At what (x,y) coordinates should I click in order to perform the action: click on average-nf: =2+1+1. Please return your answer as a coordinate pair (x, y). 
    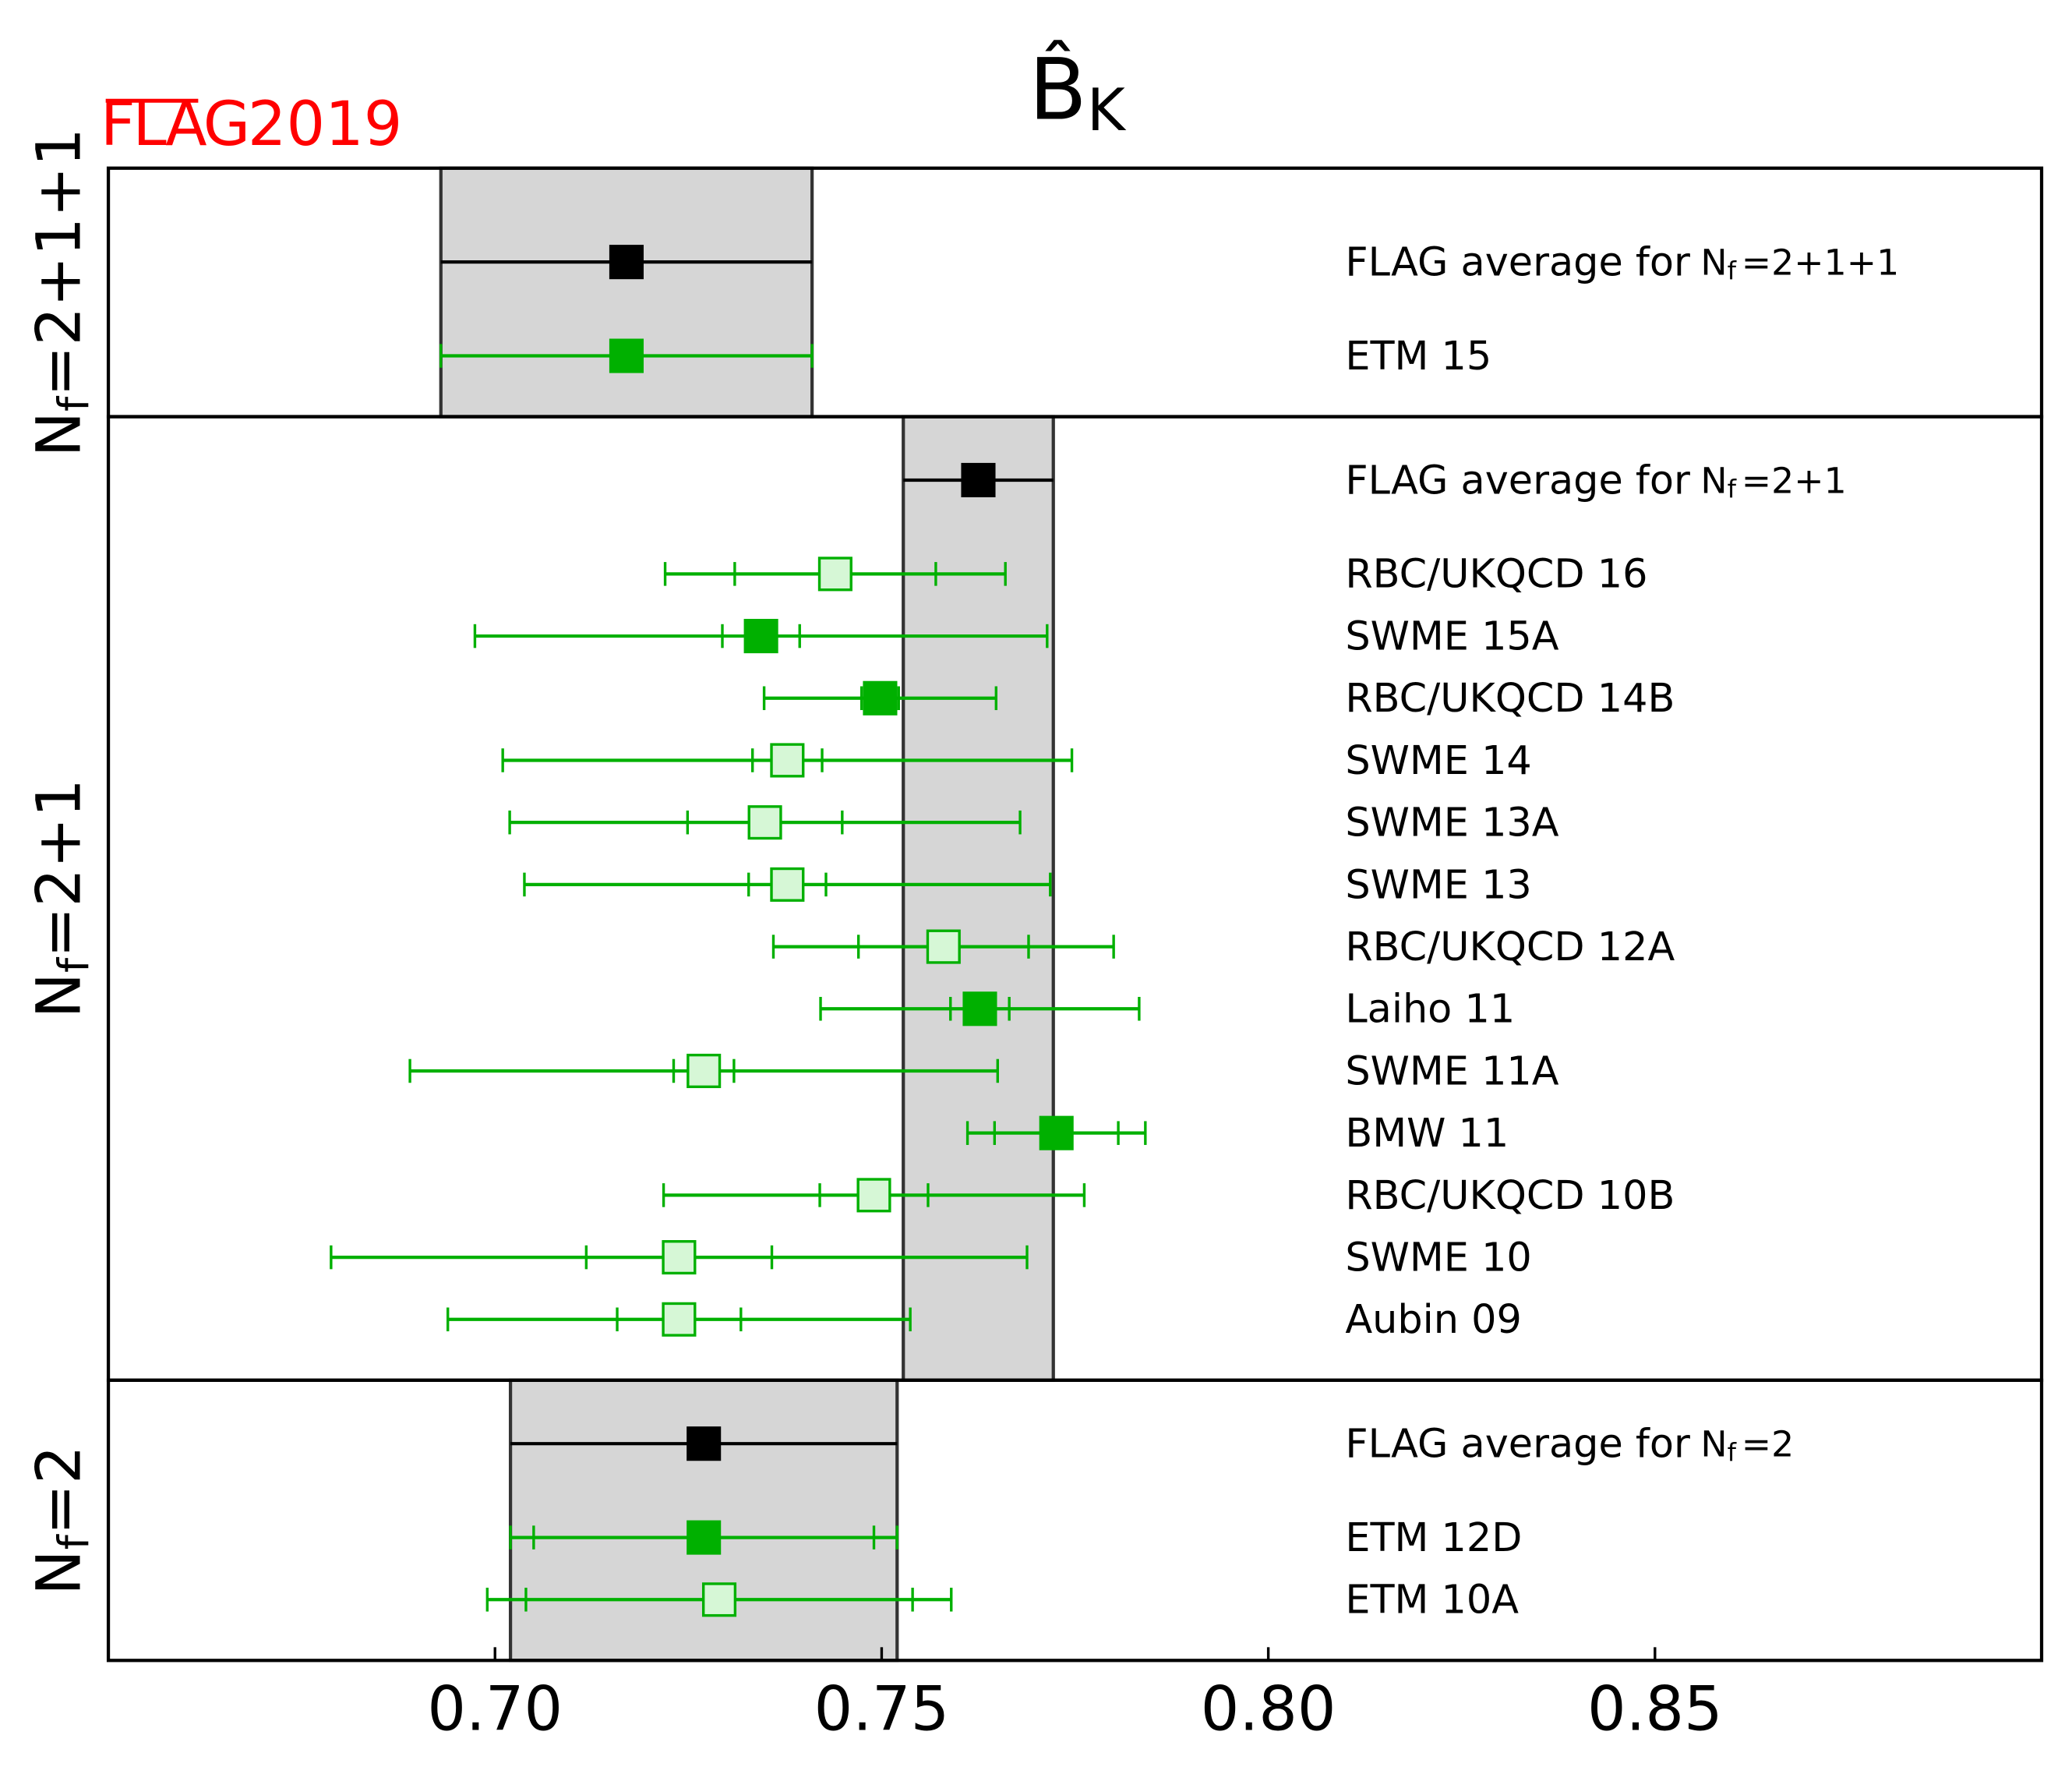
    Looking at the image, I should click on (1820, 262).